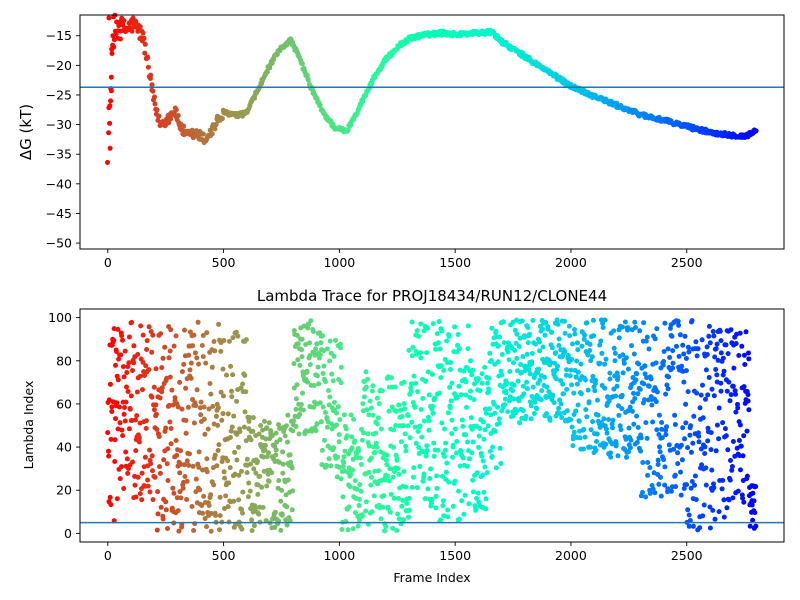 This screenshot has width=800, height=600. Describe the element at coordinates (59, 213) in the screenshot. I see `y-tick-label: −45` at that location.